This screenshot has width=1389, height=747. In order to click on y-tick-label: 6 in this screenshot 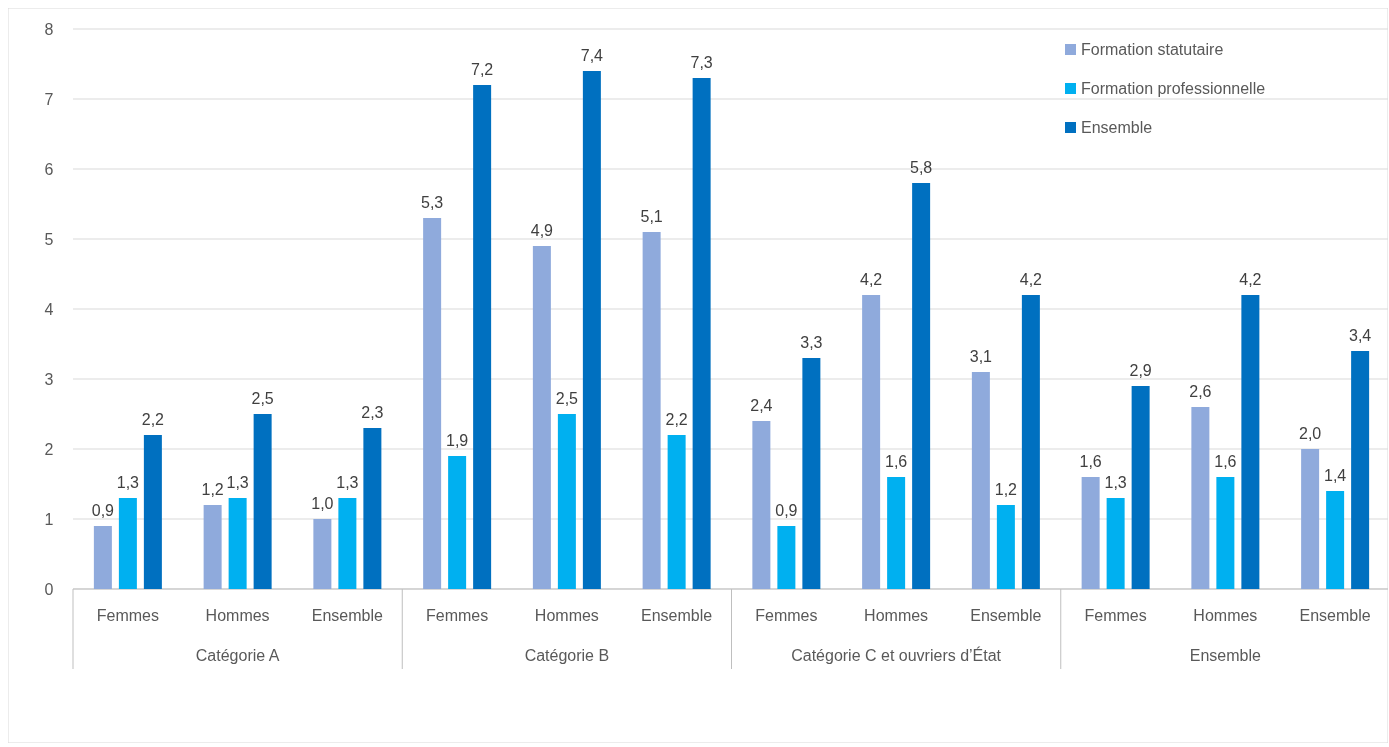, I will do `click(49, 169)`.